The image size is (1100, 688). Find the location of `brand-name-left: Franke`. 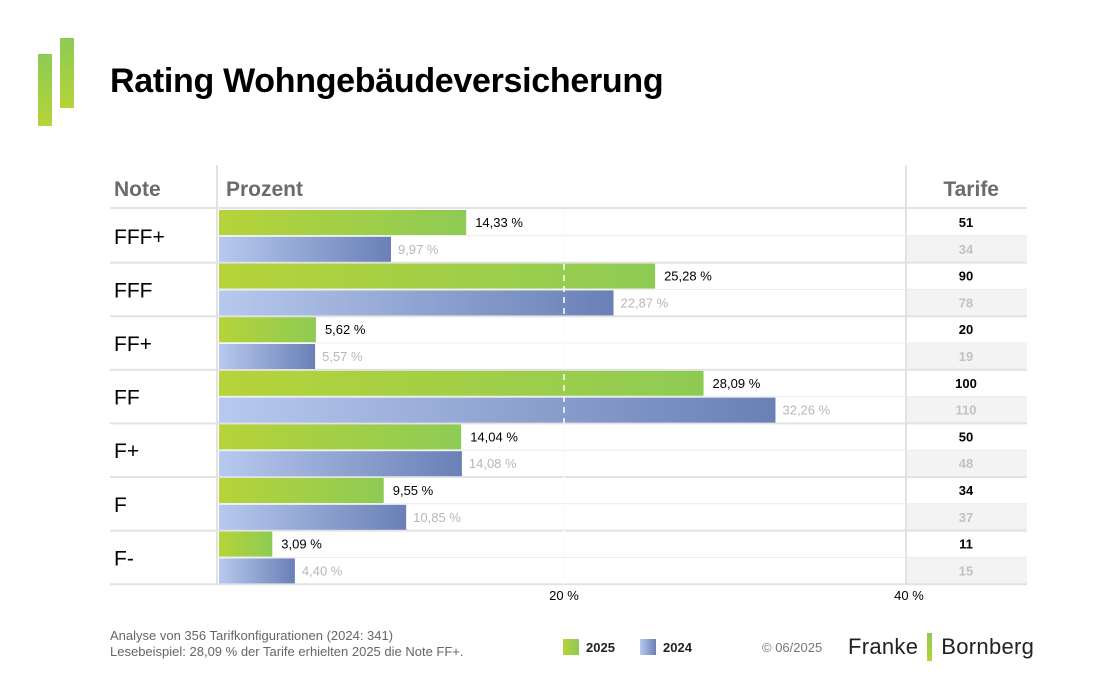

brand-name-left: Franke is located at coordinates (883, 646).